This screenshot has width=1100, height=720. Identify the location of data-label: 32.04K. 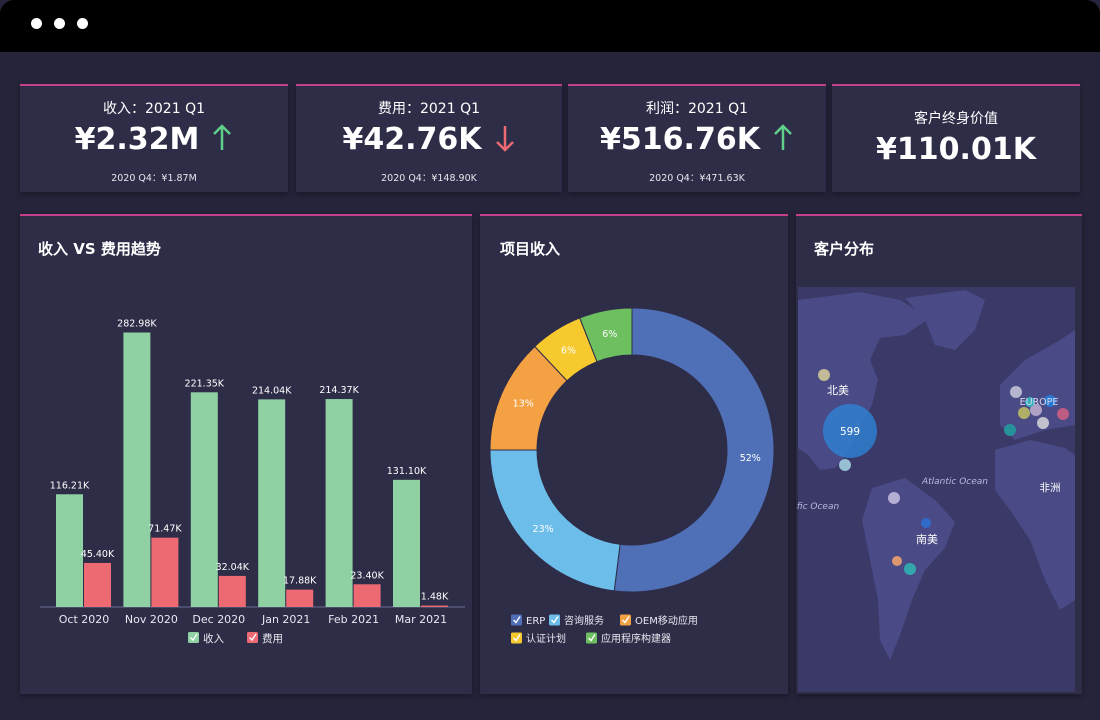
(233, 567).